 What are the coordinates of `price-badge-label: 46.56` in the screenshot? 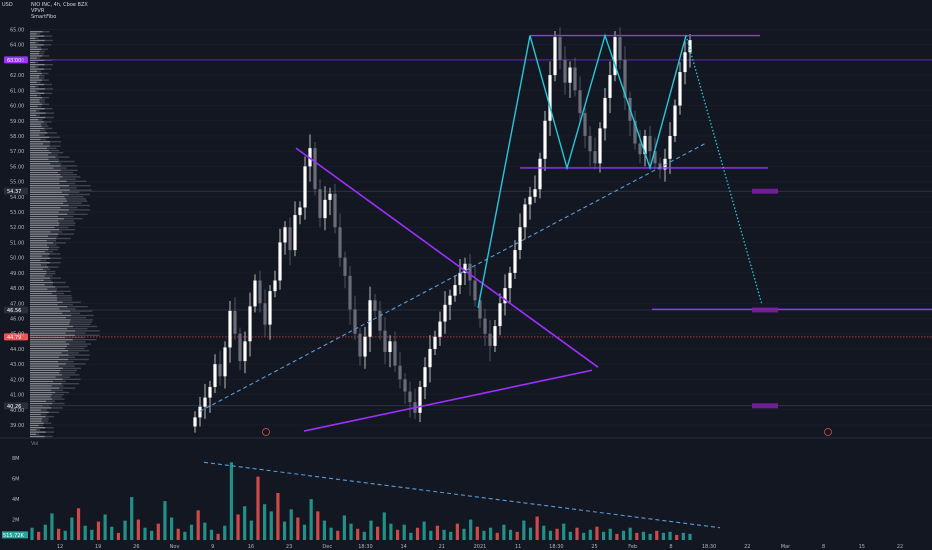 It's located at (14, 311).